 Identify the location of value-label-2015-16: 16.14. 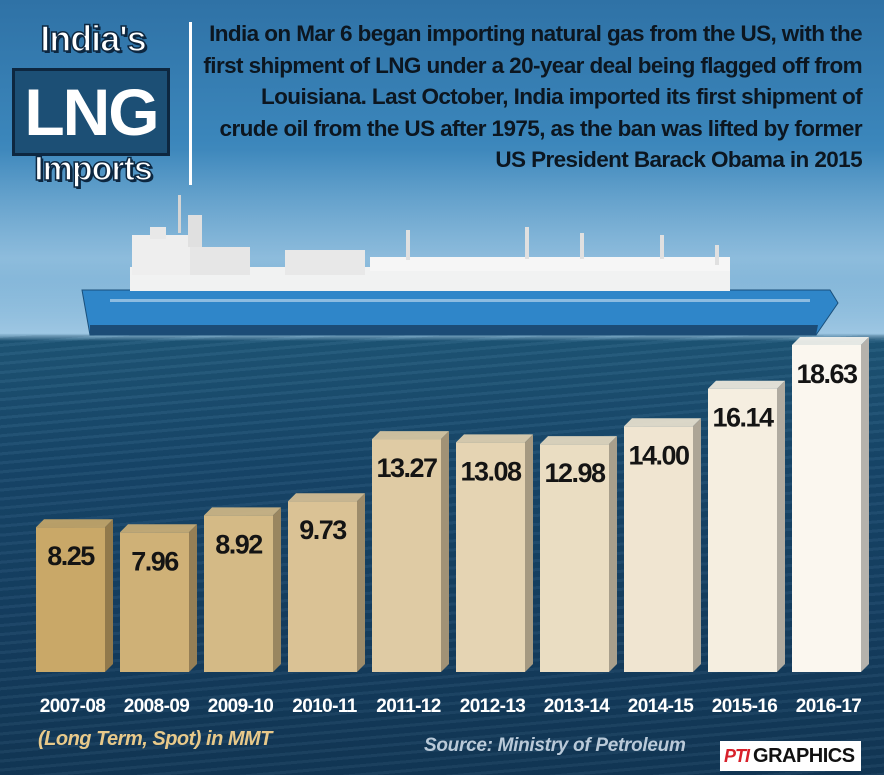
(743, 418).